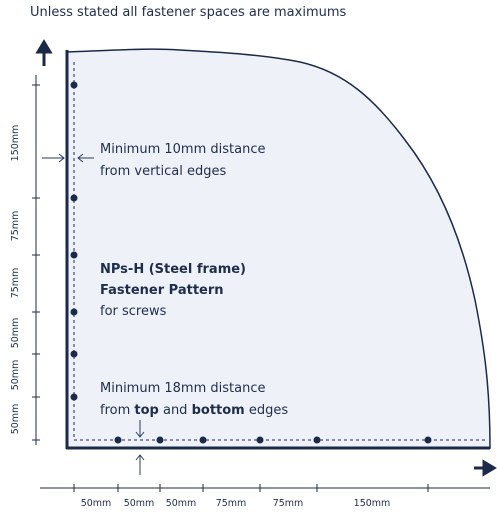 The width and height of the screenshot is (497, 514). What do you see at coordinates (162, 290) in the screenshot?
I see `pattern-subtitle: Fastener Pattern` at bounding box center [162, 290].